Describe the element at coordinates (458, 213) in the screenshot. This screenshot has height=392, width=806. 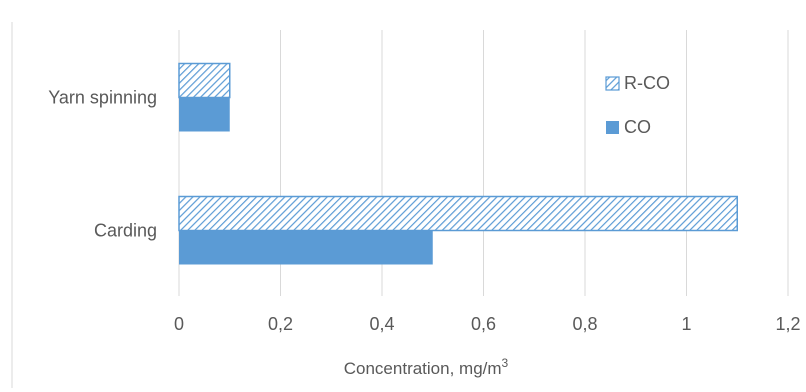
I see `bar-r-co-carding` at that location.